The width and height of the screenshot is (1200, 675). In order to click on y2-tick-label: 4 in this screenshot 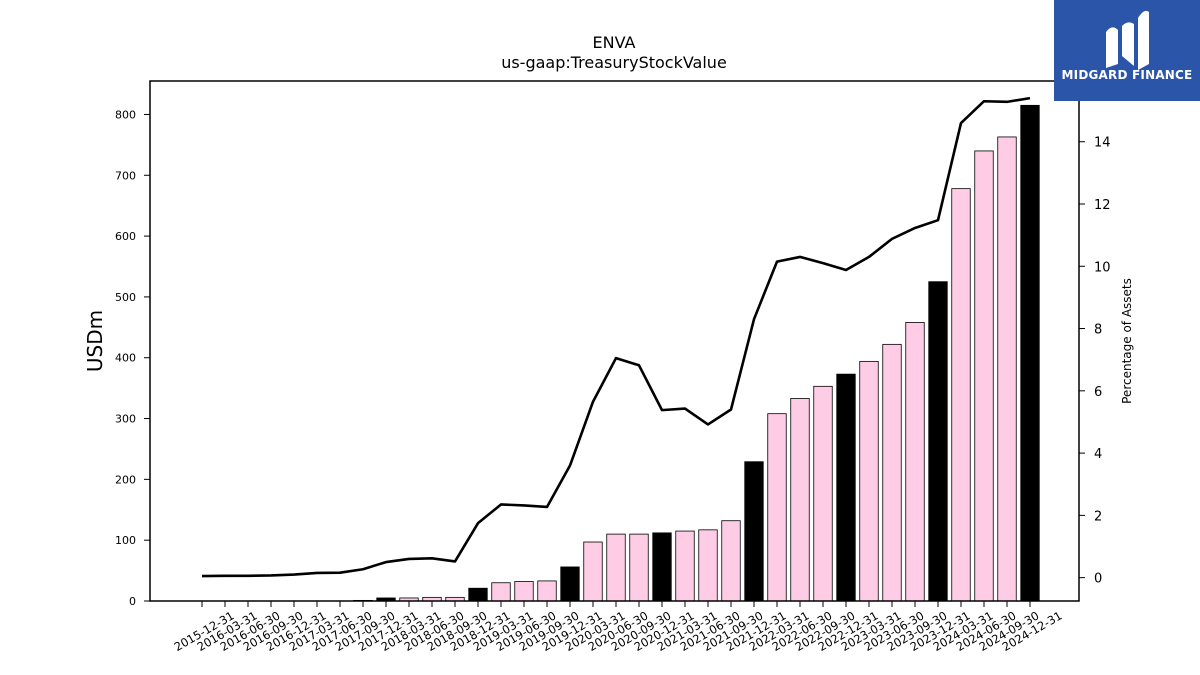, I will do `click(1098, 454)`.